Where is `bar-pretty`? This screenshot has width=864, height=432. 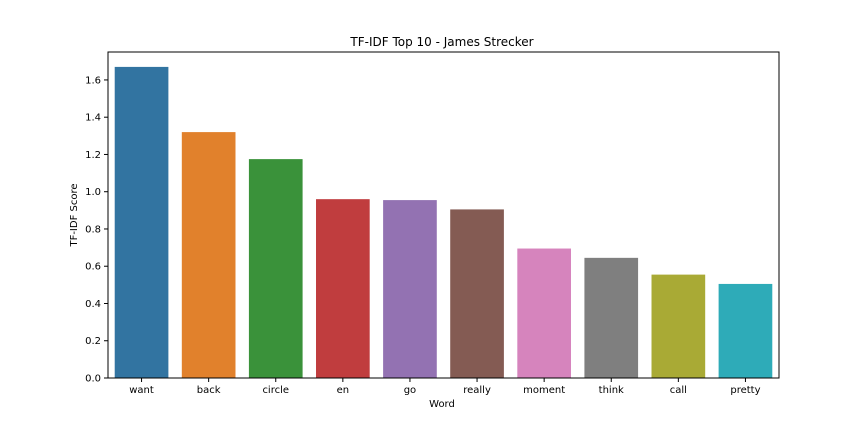 bar-pretty is located at coordinates (745, 330).